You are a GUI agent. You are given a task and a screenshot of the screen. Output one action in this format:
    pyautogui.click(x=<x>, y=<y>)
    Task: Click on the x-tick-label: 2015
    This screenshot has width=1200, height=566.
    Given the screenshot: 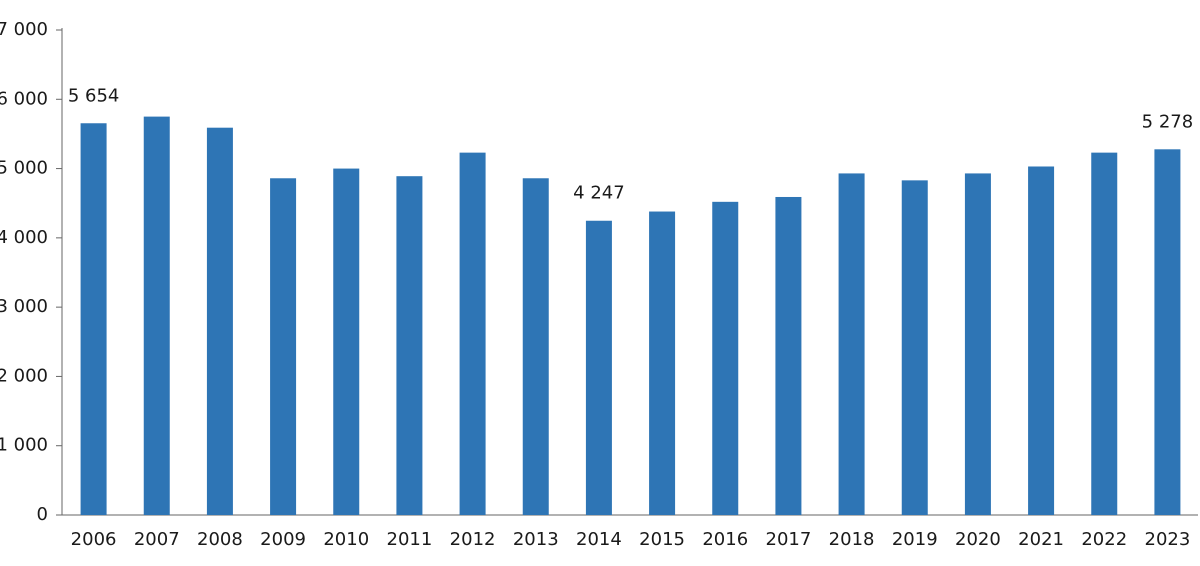 What is the action you would take?
    pyautogui.click(x=662, y=539)
    